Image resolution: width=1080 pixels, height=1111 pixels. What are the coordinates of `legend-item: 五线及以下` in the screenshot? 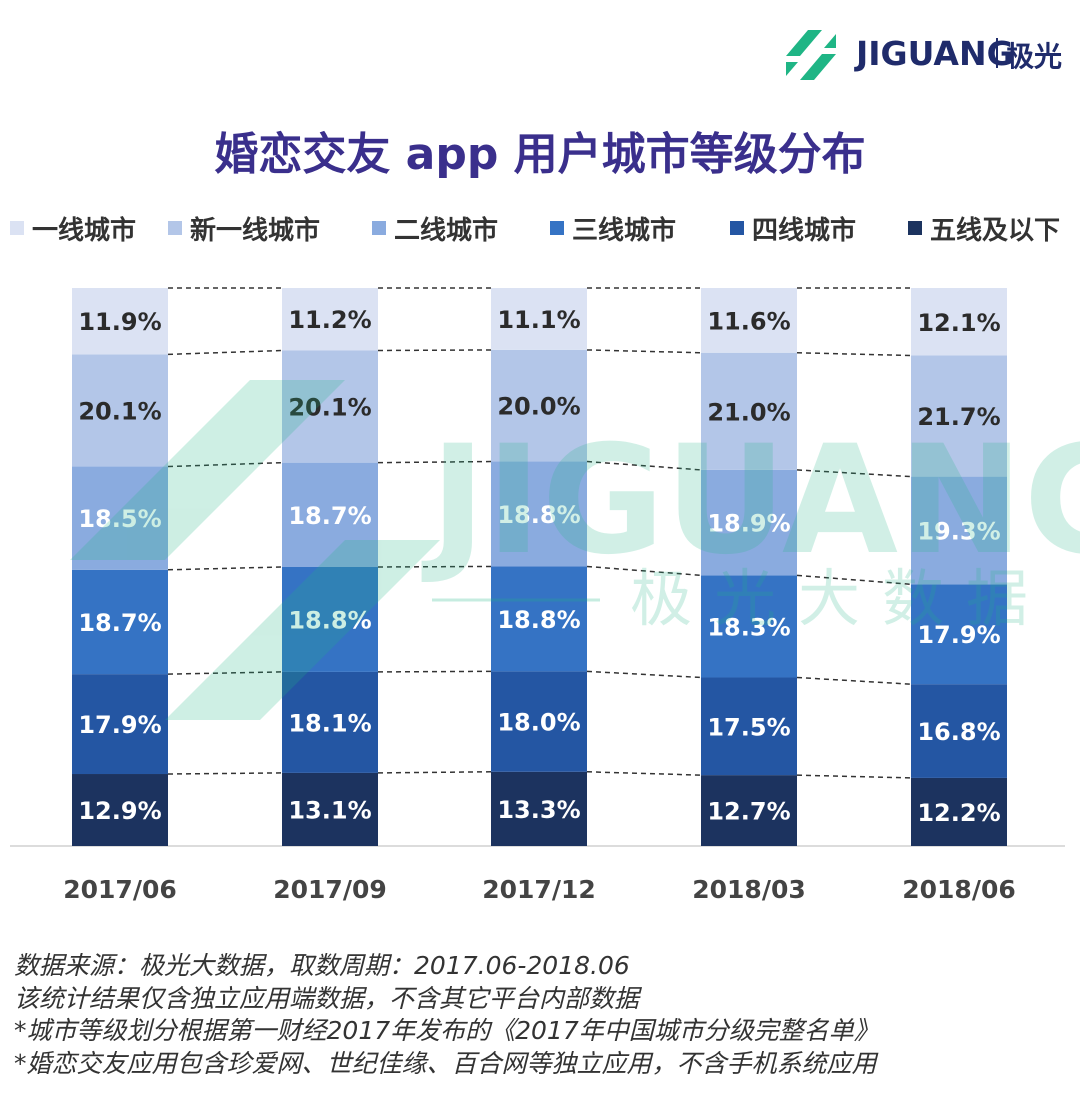 It's located at (984, 228).